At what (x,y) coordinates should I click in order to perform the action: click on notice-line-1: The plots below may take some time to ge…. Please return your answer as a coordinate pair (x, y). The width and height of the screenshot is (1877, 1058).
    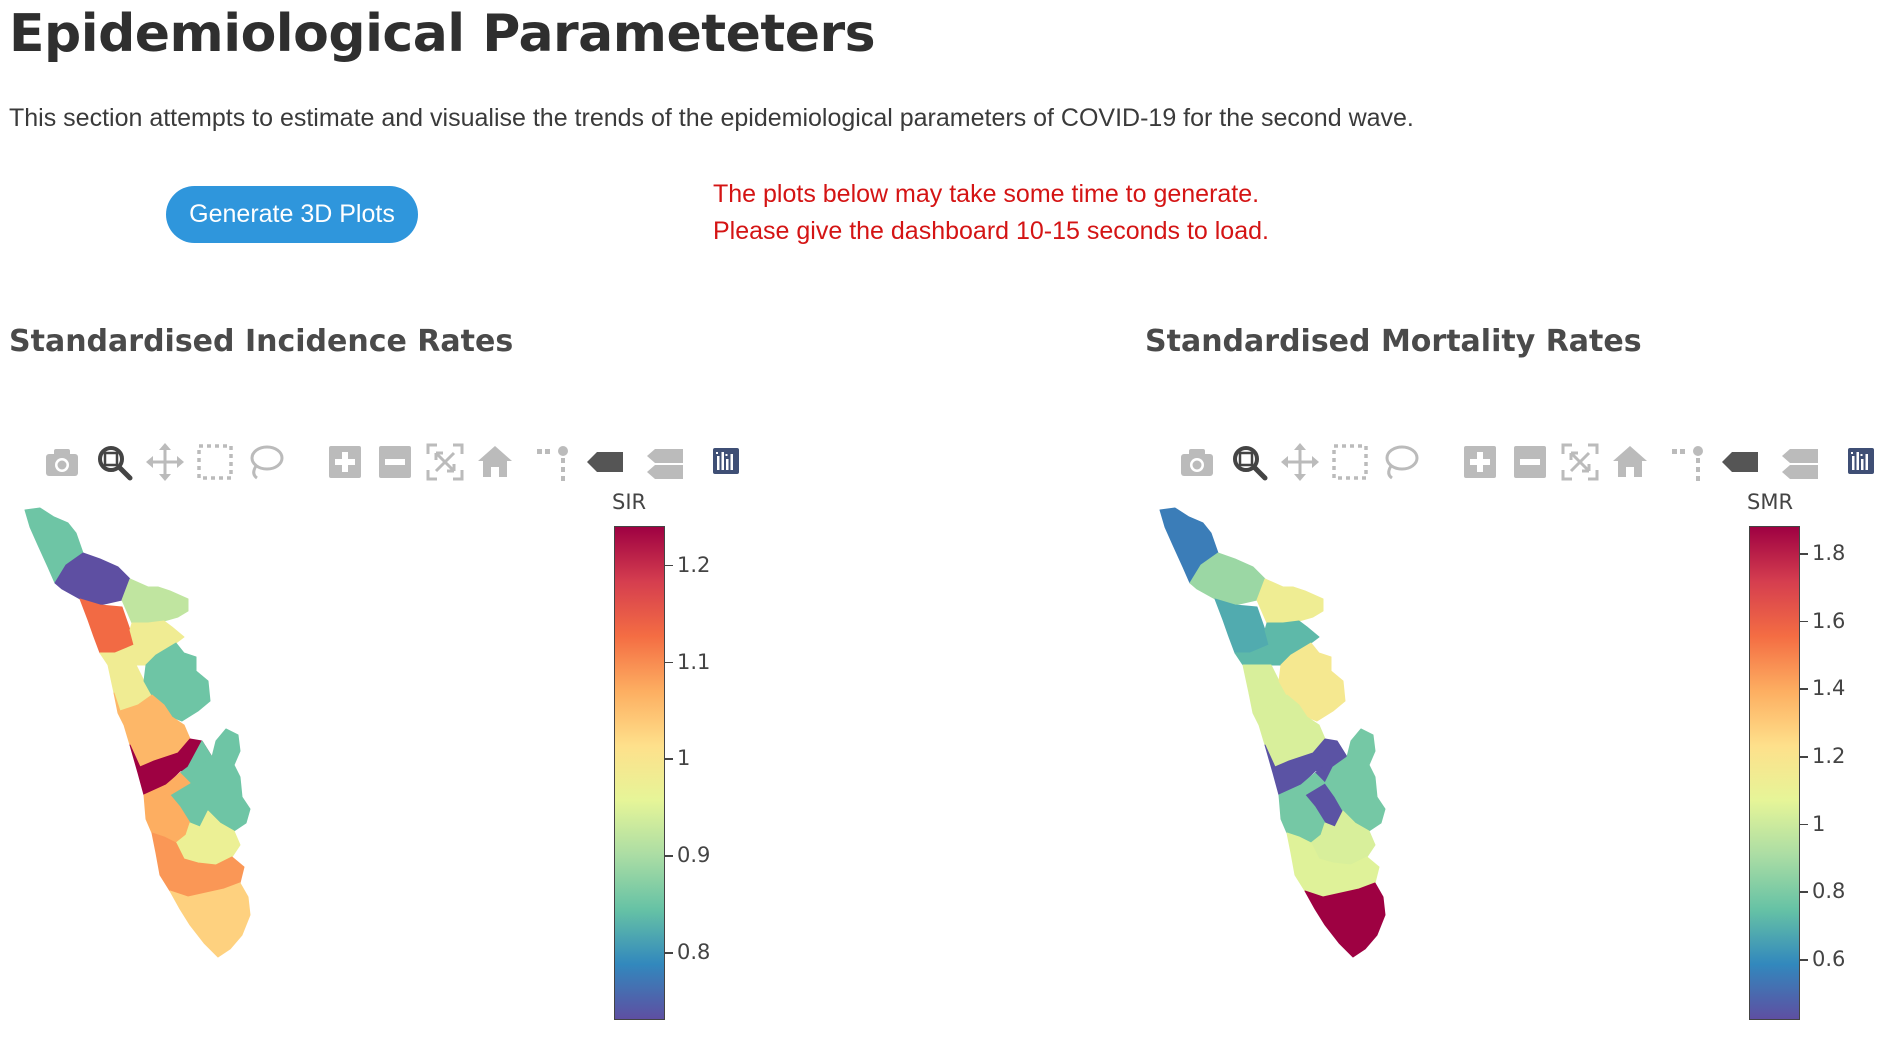
    Looking at the image, I should click on (986, 194).